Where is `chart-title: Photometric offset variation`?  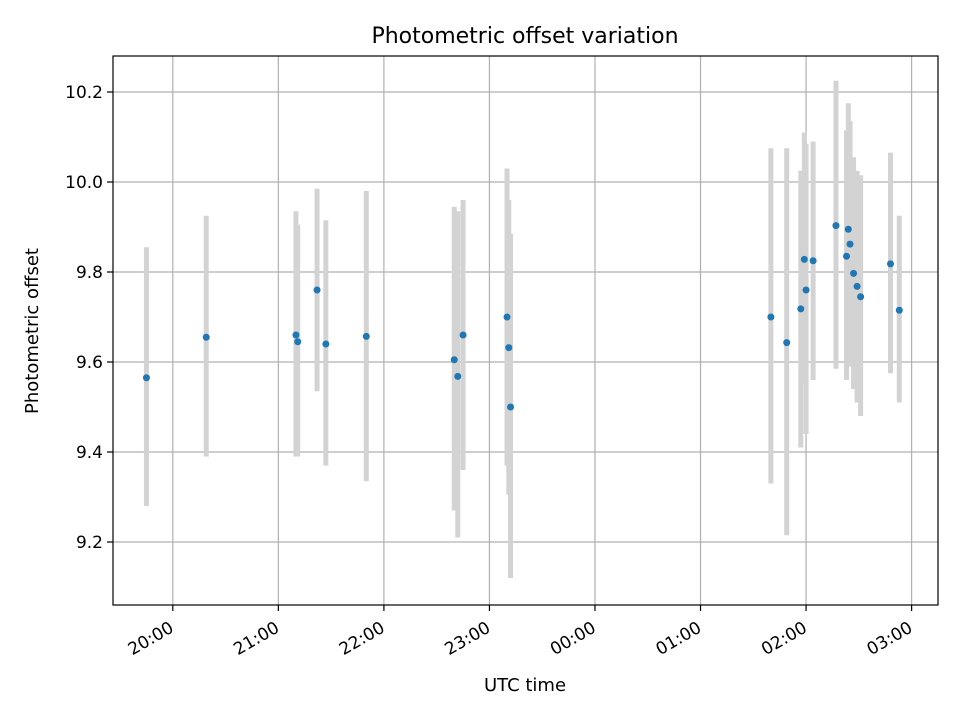 chart-title: Photometric offset variation is located at coordinates (524, 36).